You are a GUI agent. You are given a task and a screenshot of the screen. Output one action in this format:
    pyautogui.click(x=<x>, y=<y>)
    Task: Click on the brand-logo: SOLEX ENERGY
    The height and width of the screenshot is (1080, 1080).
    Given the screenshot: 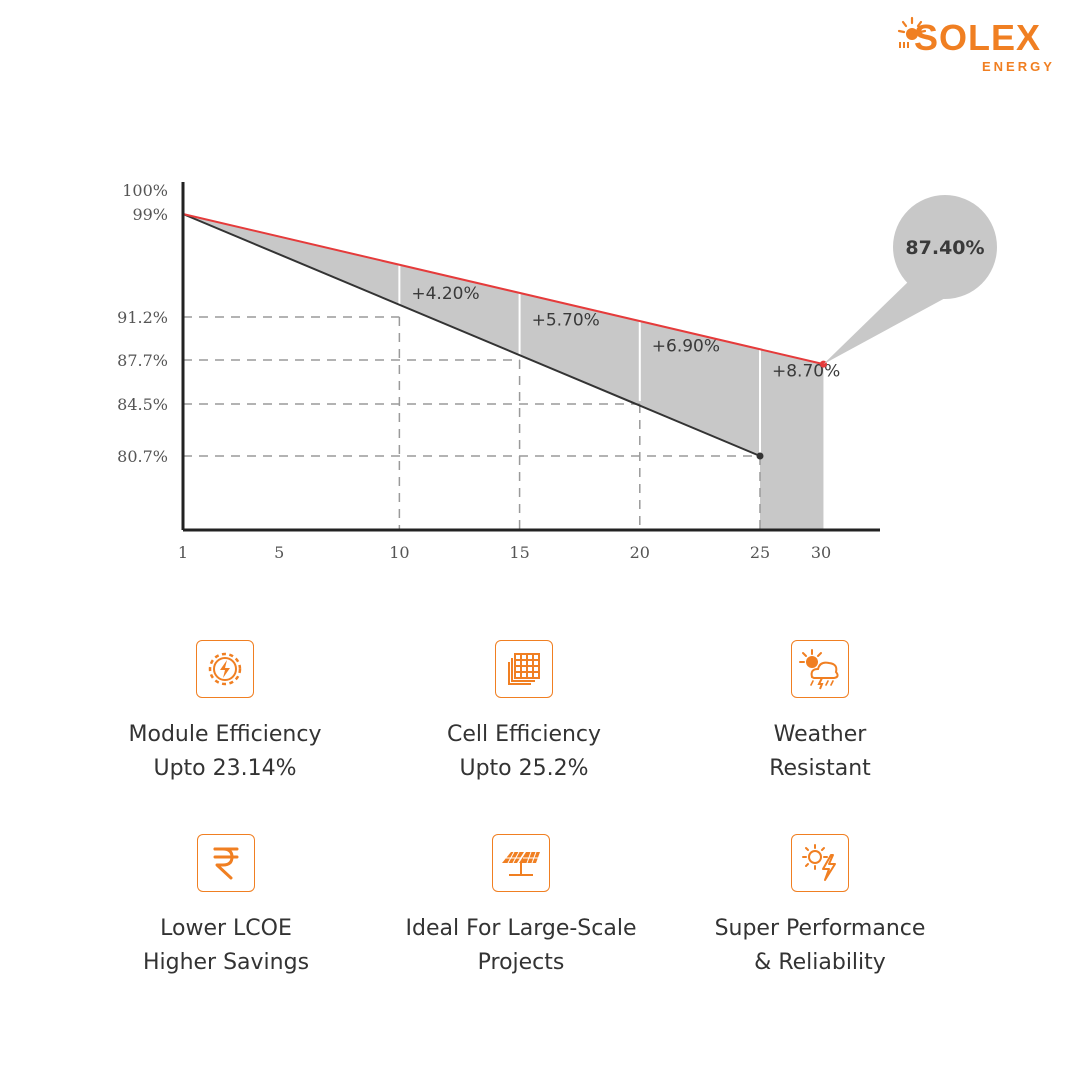 What is the action you would take?
    pyautogui.click(x=981, y=41)
    